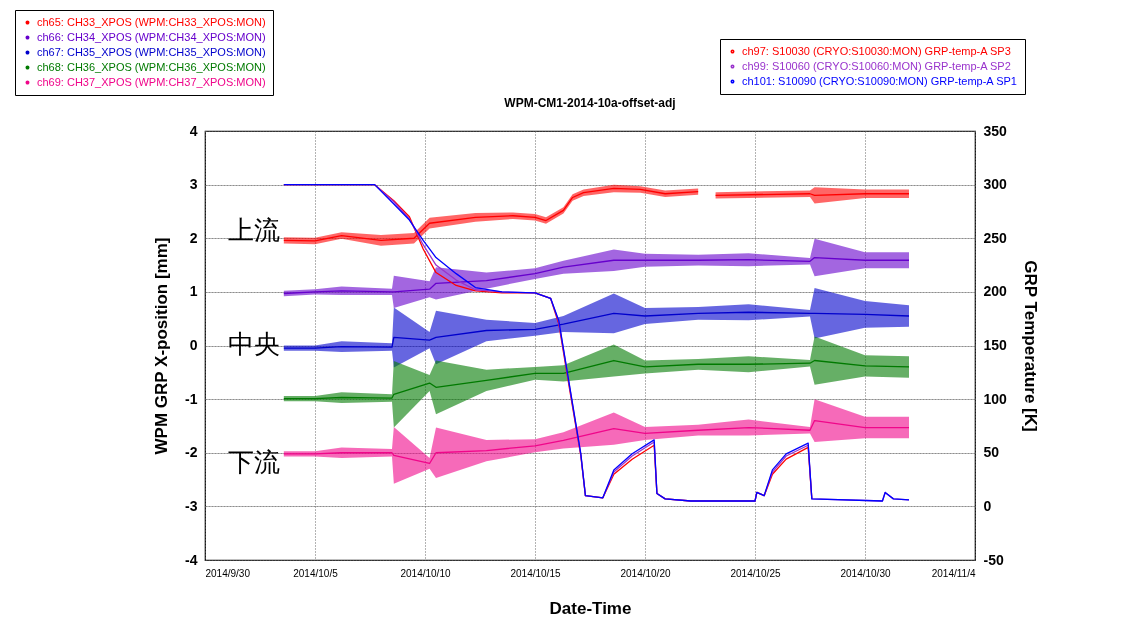  Describe the element at coordinates (151, 51) in the screenshot. I see `legend-label: ch67: CH35_XPOS (WPM:CH35_XPOS:MON)` at that location.